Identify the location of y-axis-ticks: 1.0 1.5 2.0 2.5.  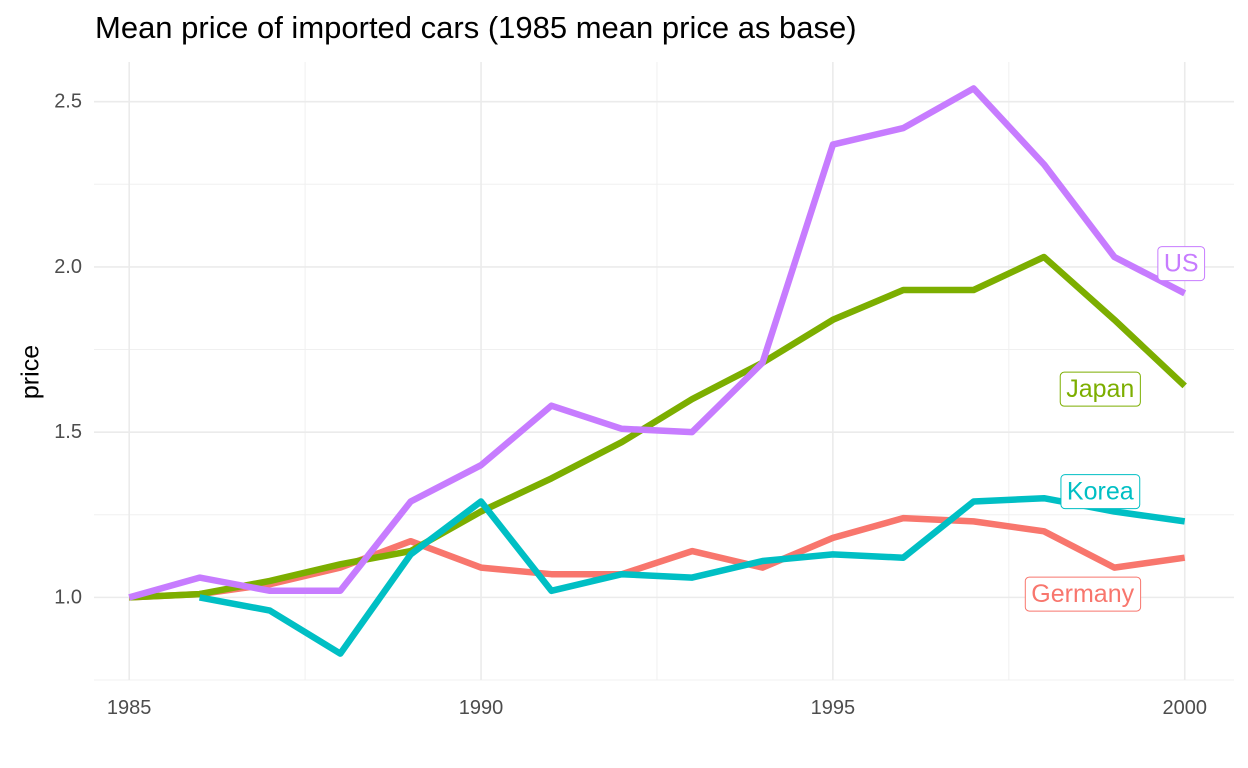
(68, 350).